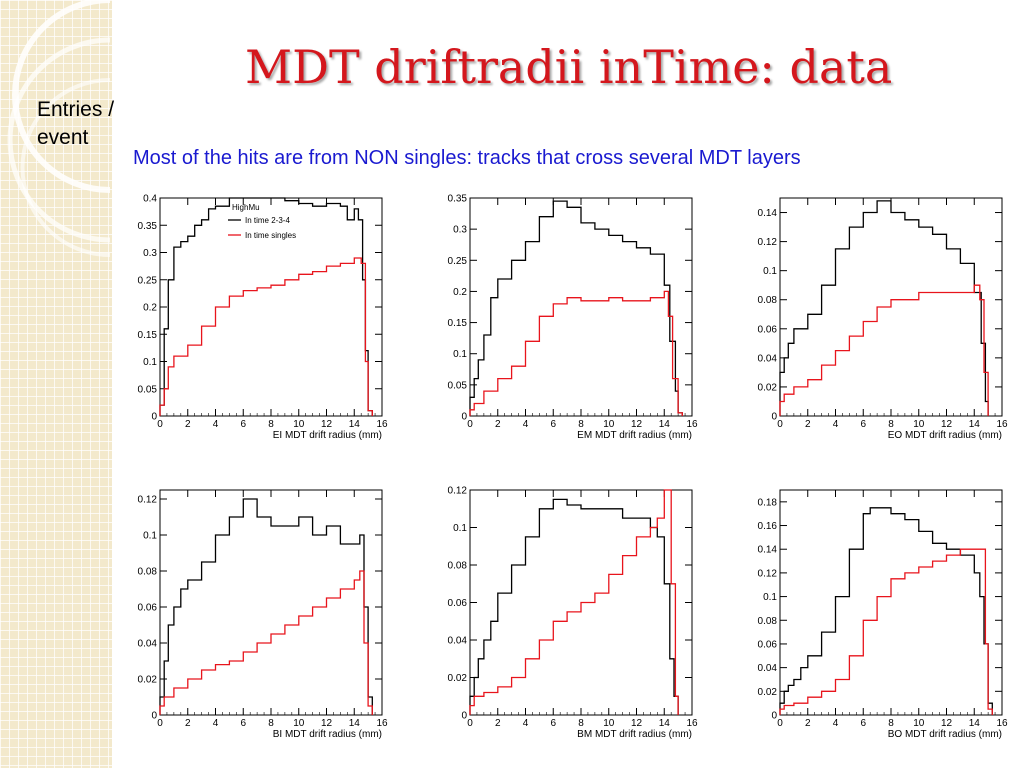 The height and width of the screenshot is (768, 1024). What do you see at coordinates (945, 435) in the screenshot?
I see `x-axis-label: EO MDT drift radius (mm)` at bounding box center [945, 435].